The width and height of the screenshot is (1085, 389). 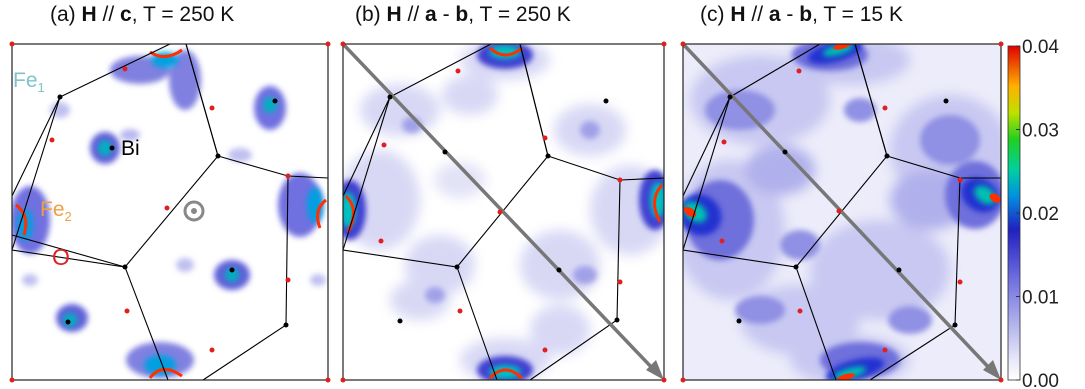 I want to click on panel-a-dir: c, so click(x=126, y=14).